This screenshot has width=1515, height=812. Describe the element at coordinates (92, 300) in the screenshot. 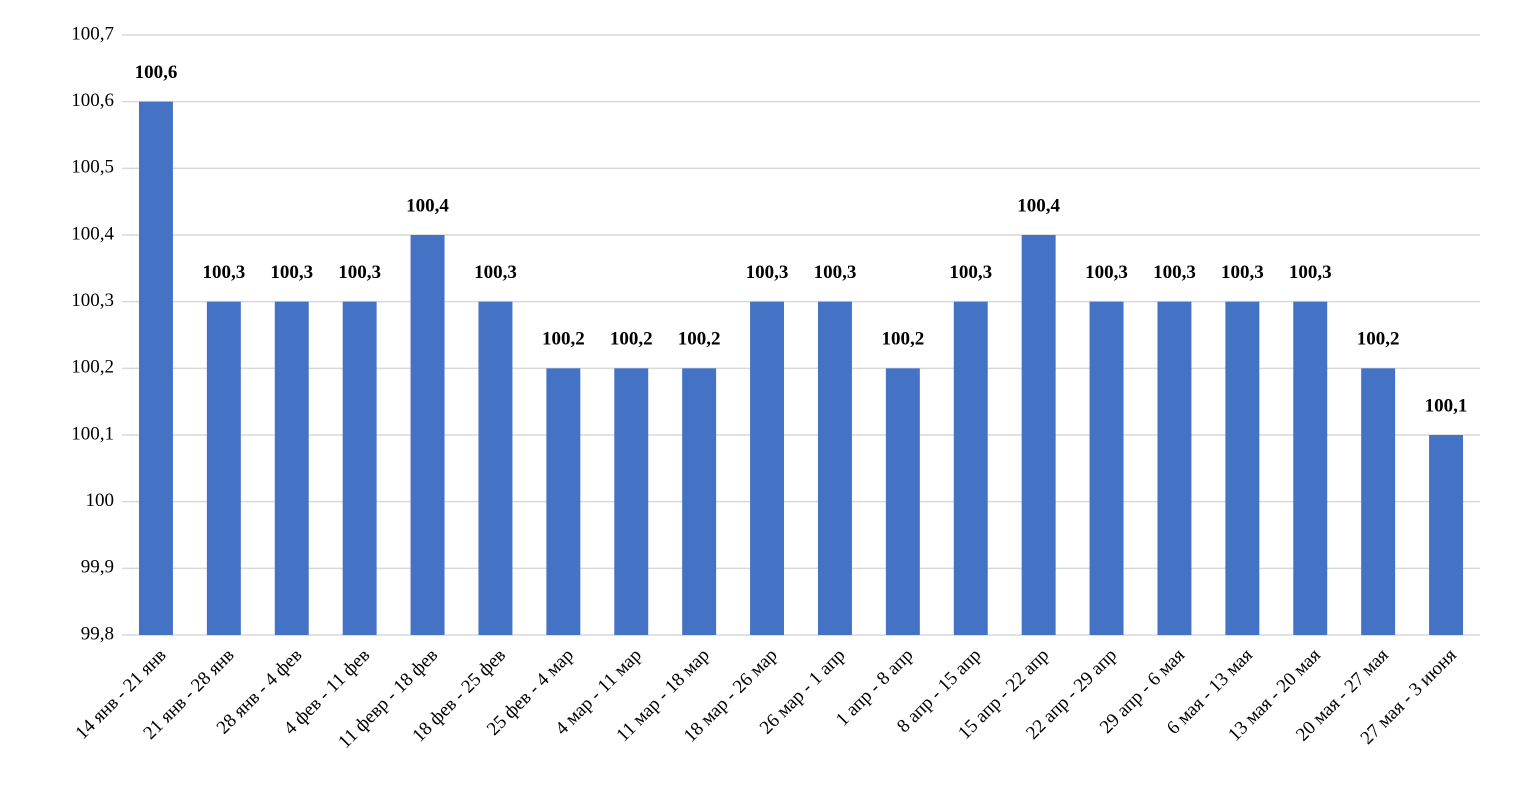

I see `y-tick-label: 100,3` at that location.